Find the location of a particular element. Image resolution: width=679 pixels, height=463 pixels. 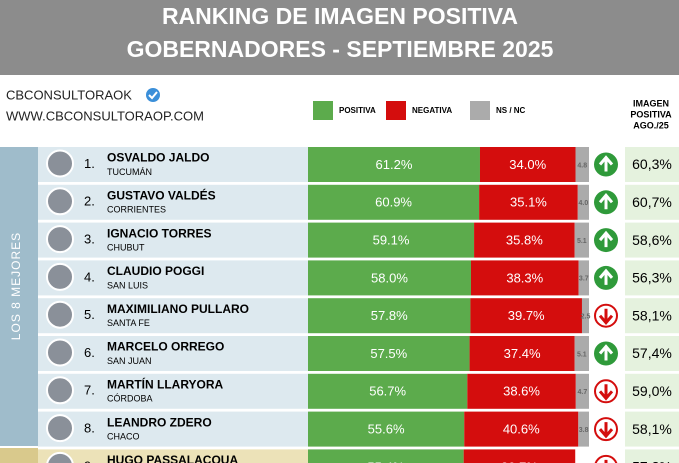

governor-name: MARCELO ORREGO is located at coordinates (165, 347).